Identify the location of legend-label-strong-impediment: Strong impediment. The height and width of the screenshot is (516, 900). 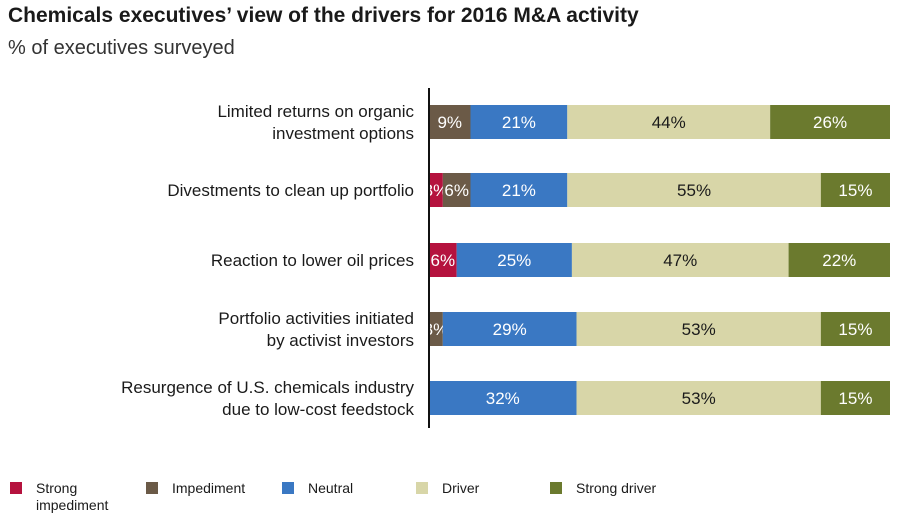
(72, 496).